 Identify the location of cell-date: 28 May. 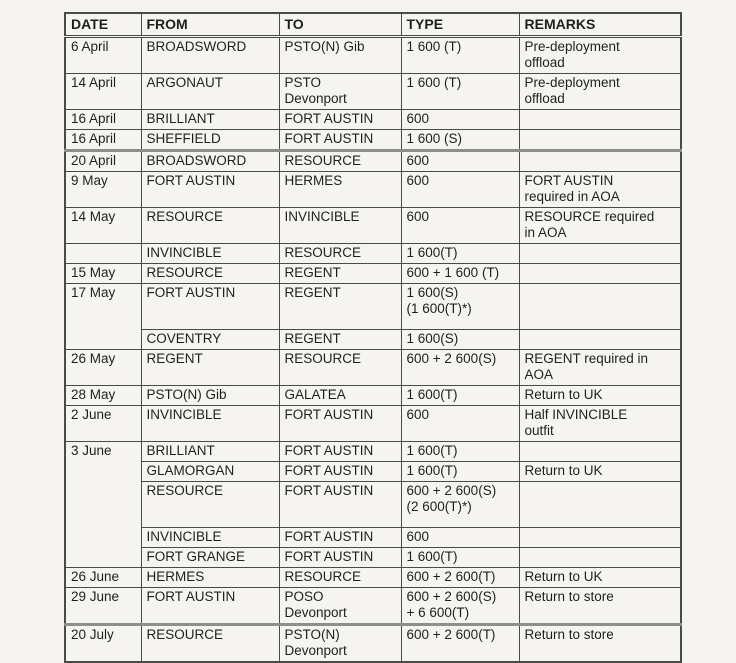
(103, 395).